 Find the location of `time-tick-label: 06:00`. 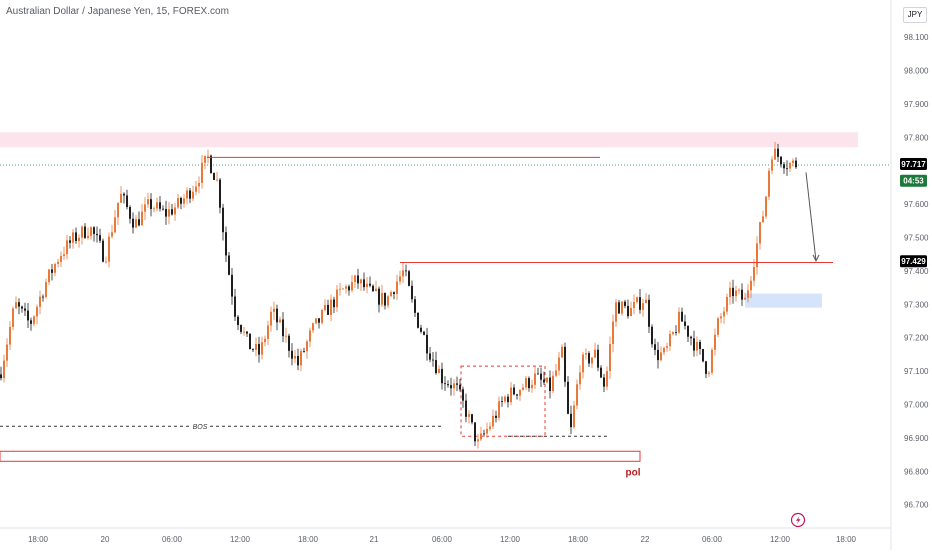

time-tick-label: 06:00 is located at coordinates (442, 539).